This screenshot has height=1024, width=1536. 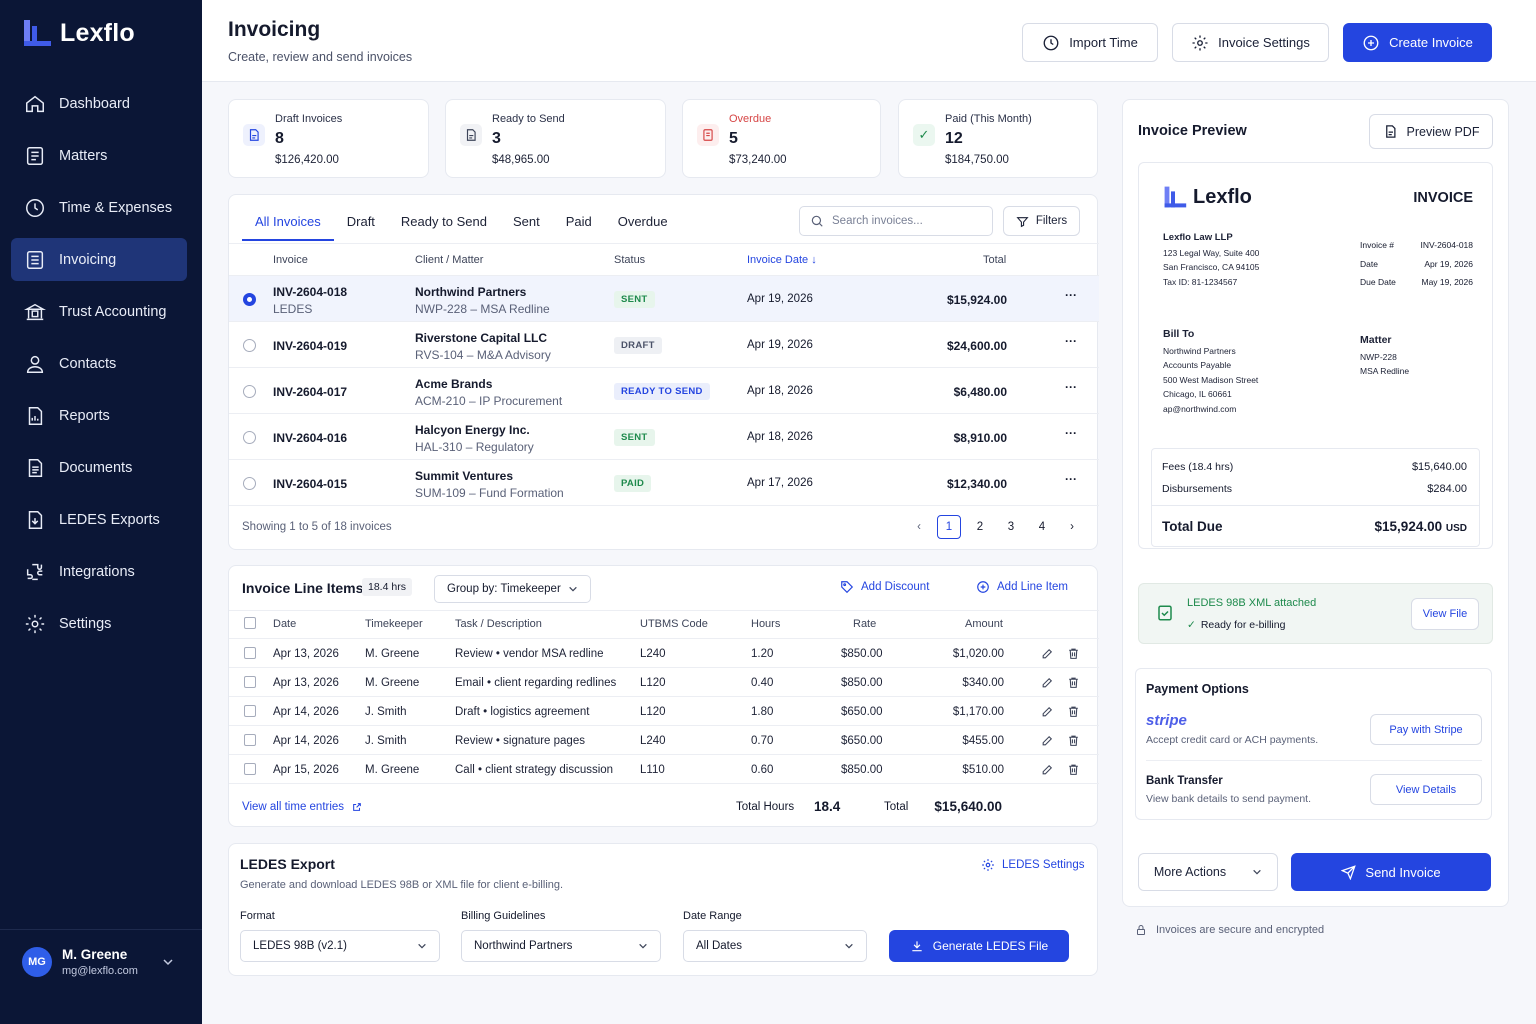 I want to click on pay-with-stripe-button: Pay with Stripe, so click(x=1426, y=729).